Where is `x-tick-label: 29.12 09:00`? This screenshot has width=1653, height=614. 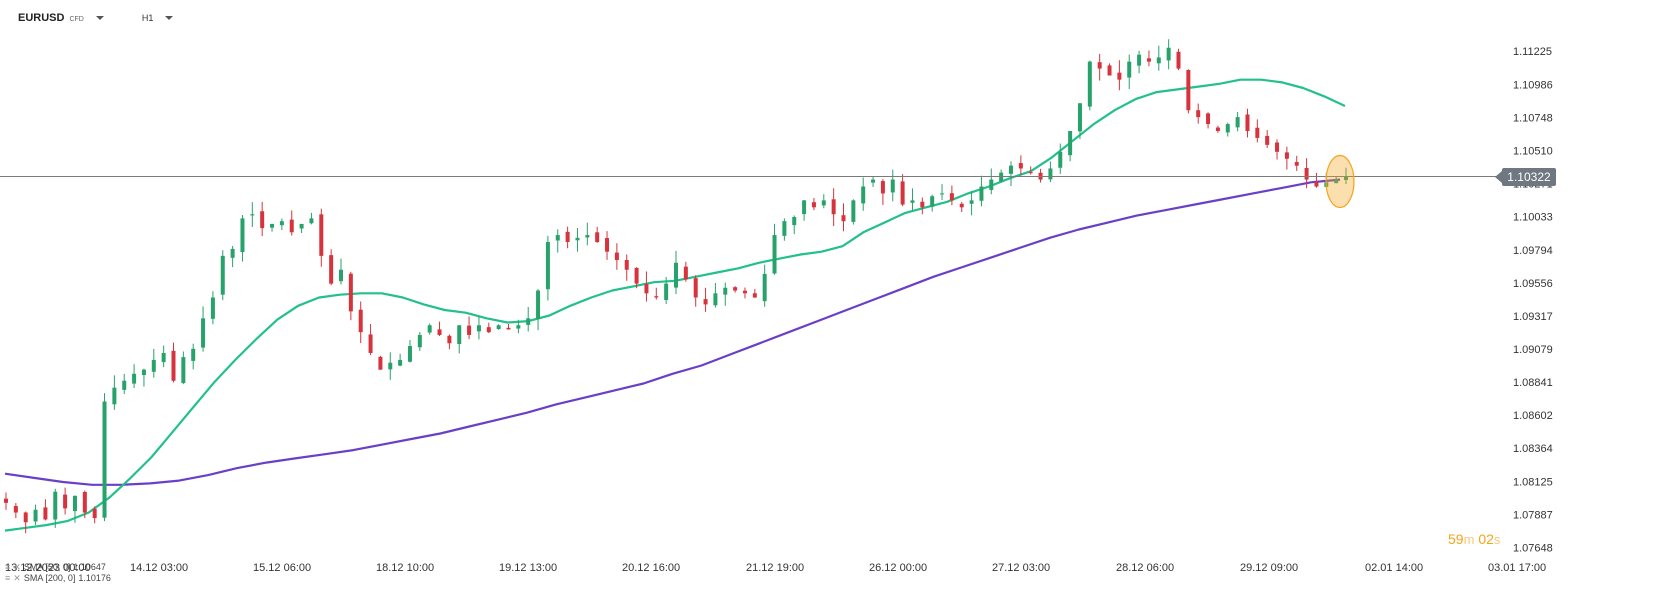
x-tick-label: 29.12 09:00 is located at coordinates (1269, 568).